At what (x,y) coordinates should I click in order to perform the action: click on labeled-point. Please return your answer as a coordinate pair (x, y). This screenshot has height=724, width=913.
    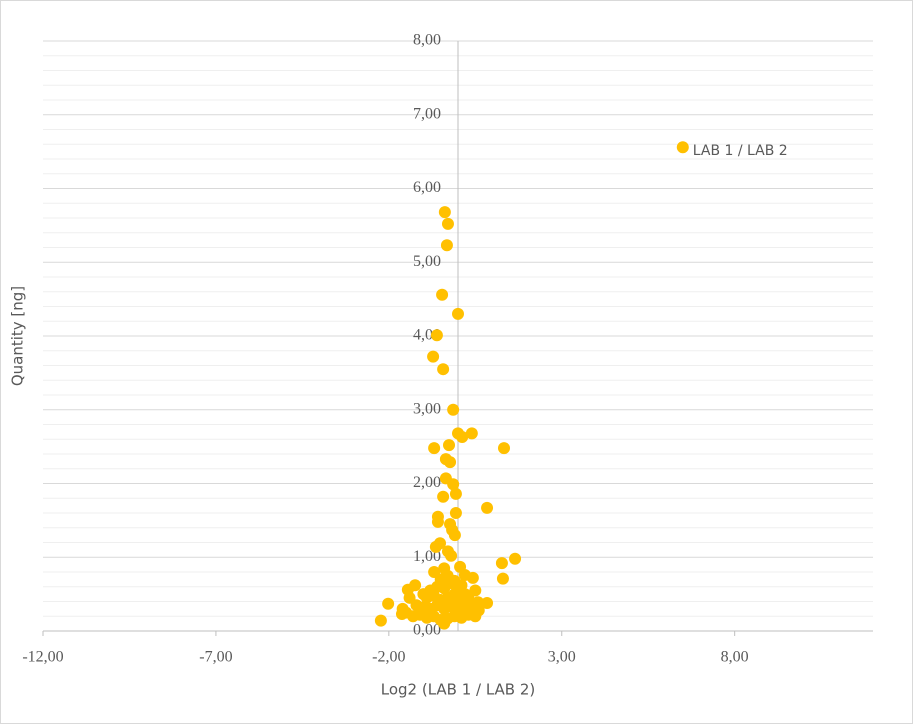
    Looking at the image, I should click on (682, 147).